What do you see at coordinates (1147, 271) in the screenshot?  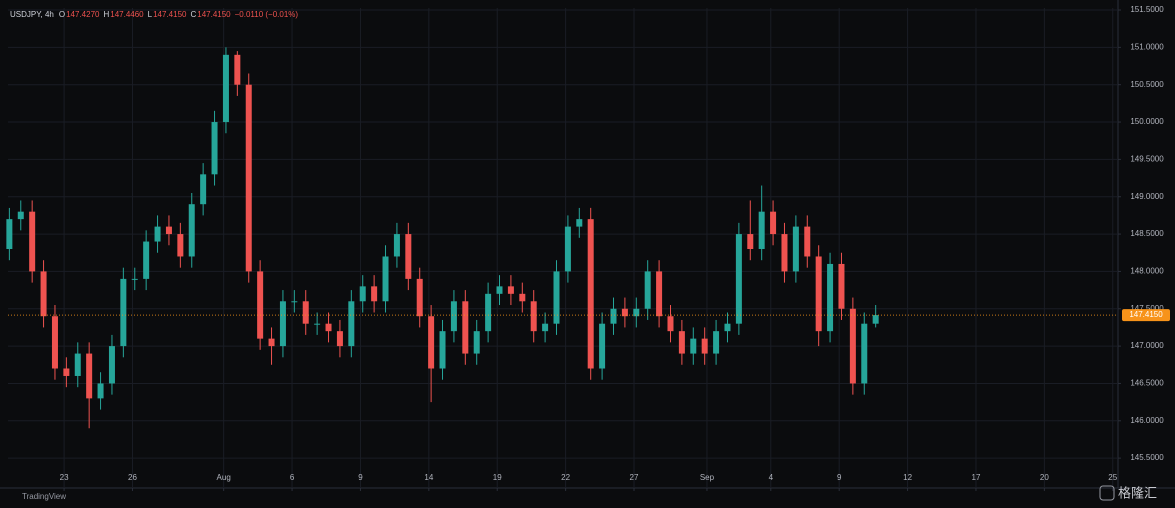 I see `y-tick-label: 148.0000` at bounding box center [1147, 271].